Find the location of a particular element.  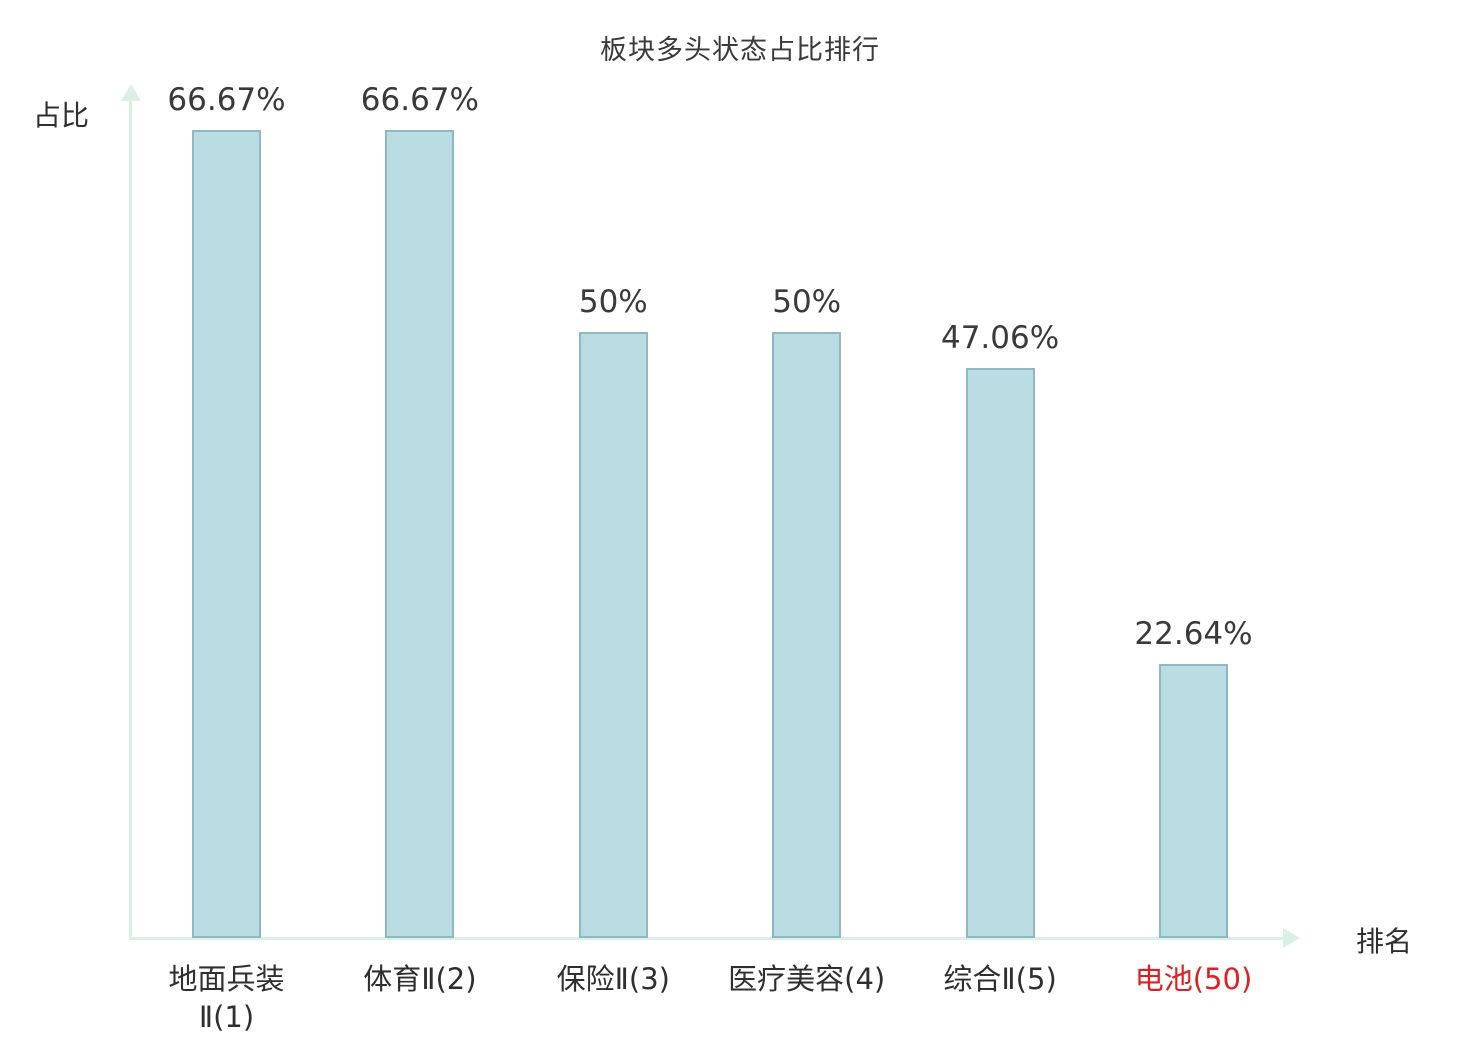

bar-category-label: 地面兵装 Ⅱ(1) is located at coordinates (226, 998).